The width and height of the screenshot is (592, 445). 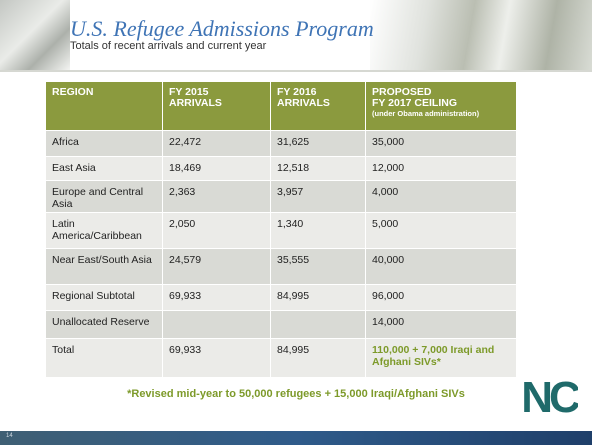 What do you see at coordinates (402, 92) in the screenshot?
I see `header-text: PROPOSED` at bounding box center [402, 92].